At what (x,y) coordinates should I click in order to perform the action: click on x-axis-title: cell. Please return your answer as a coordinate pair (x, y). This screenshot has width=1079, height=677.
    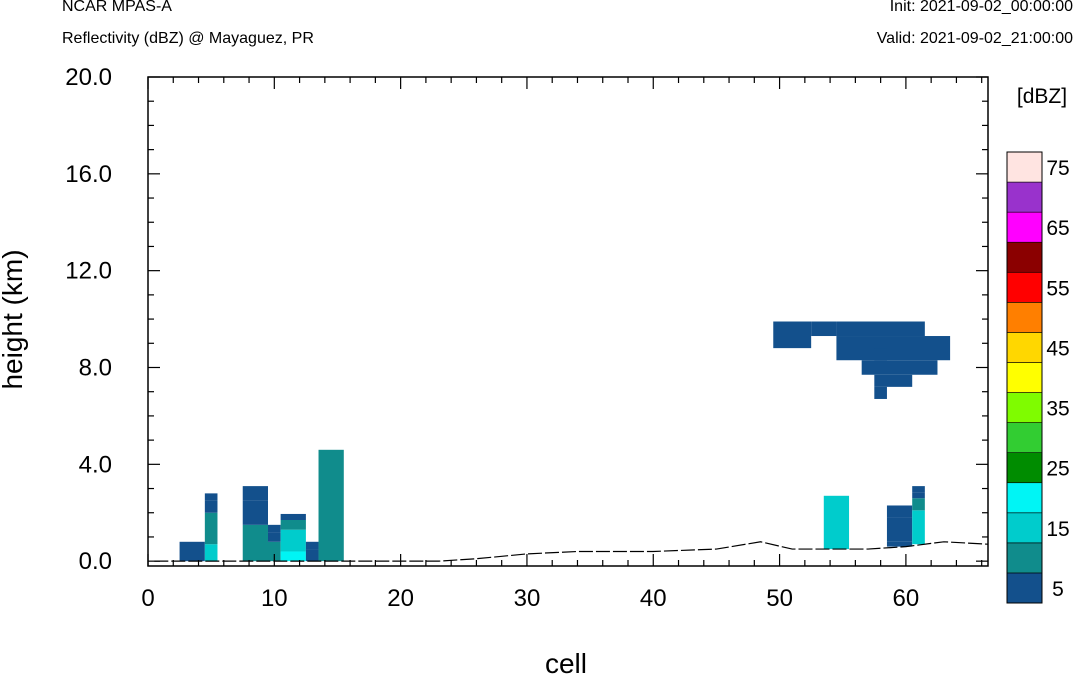
    Looking at the image, I should click on (566, 662).